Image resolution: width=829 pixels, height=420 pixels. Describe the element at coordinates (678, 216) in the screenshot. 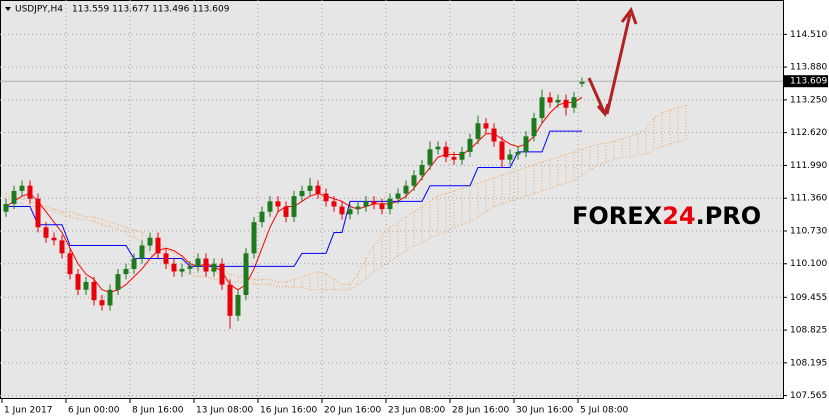

I see `watermark-part: 24` at that location.